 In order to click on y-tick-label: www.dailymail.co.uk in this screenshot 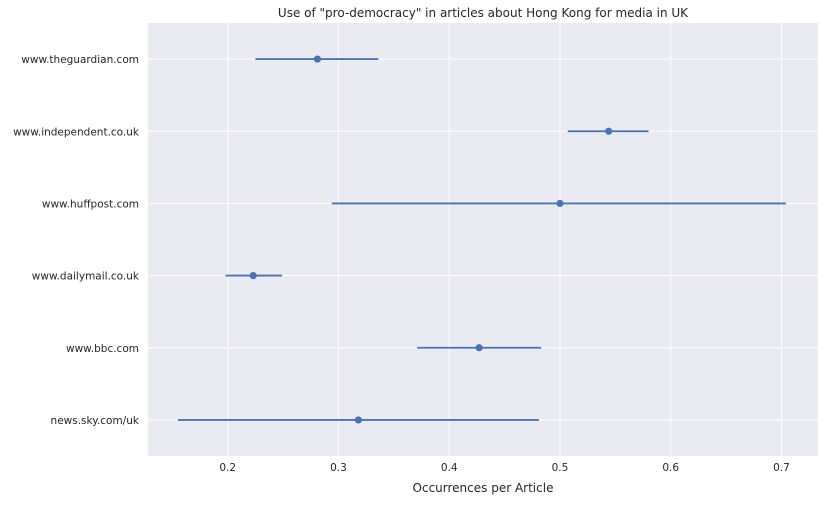, I will do `click(86, 277)`.